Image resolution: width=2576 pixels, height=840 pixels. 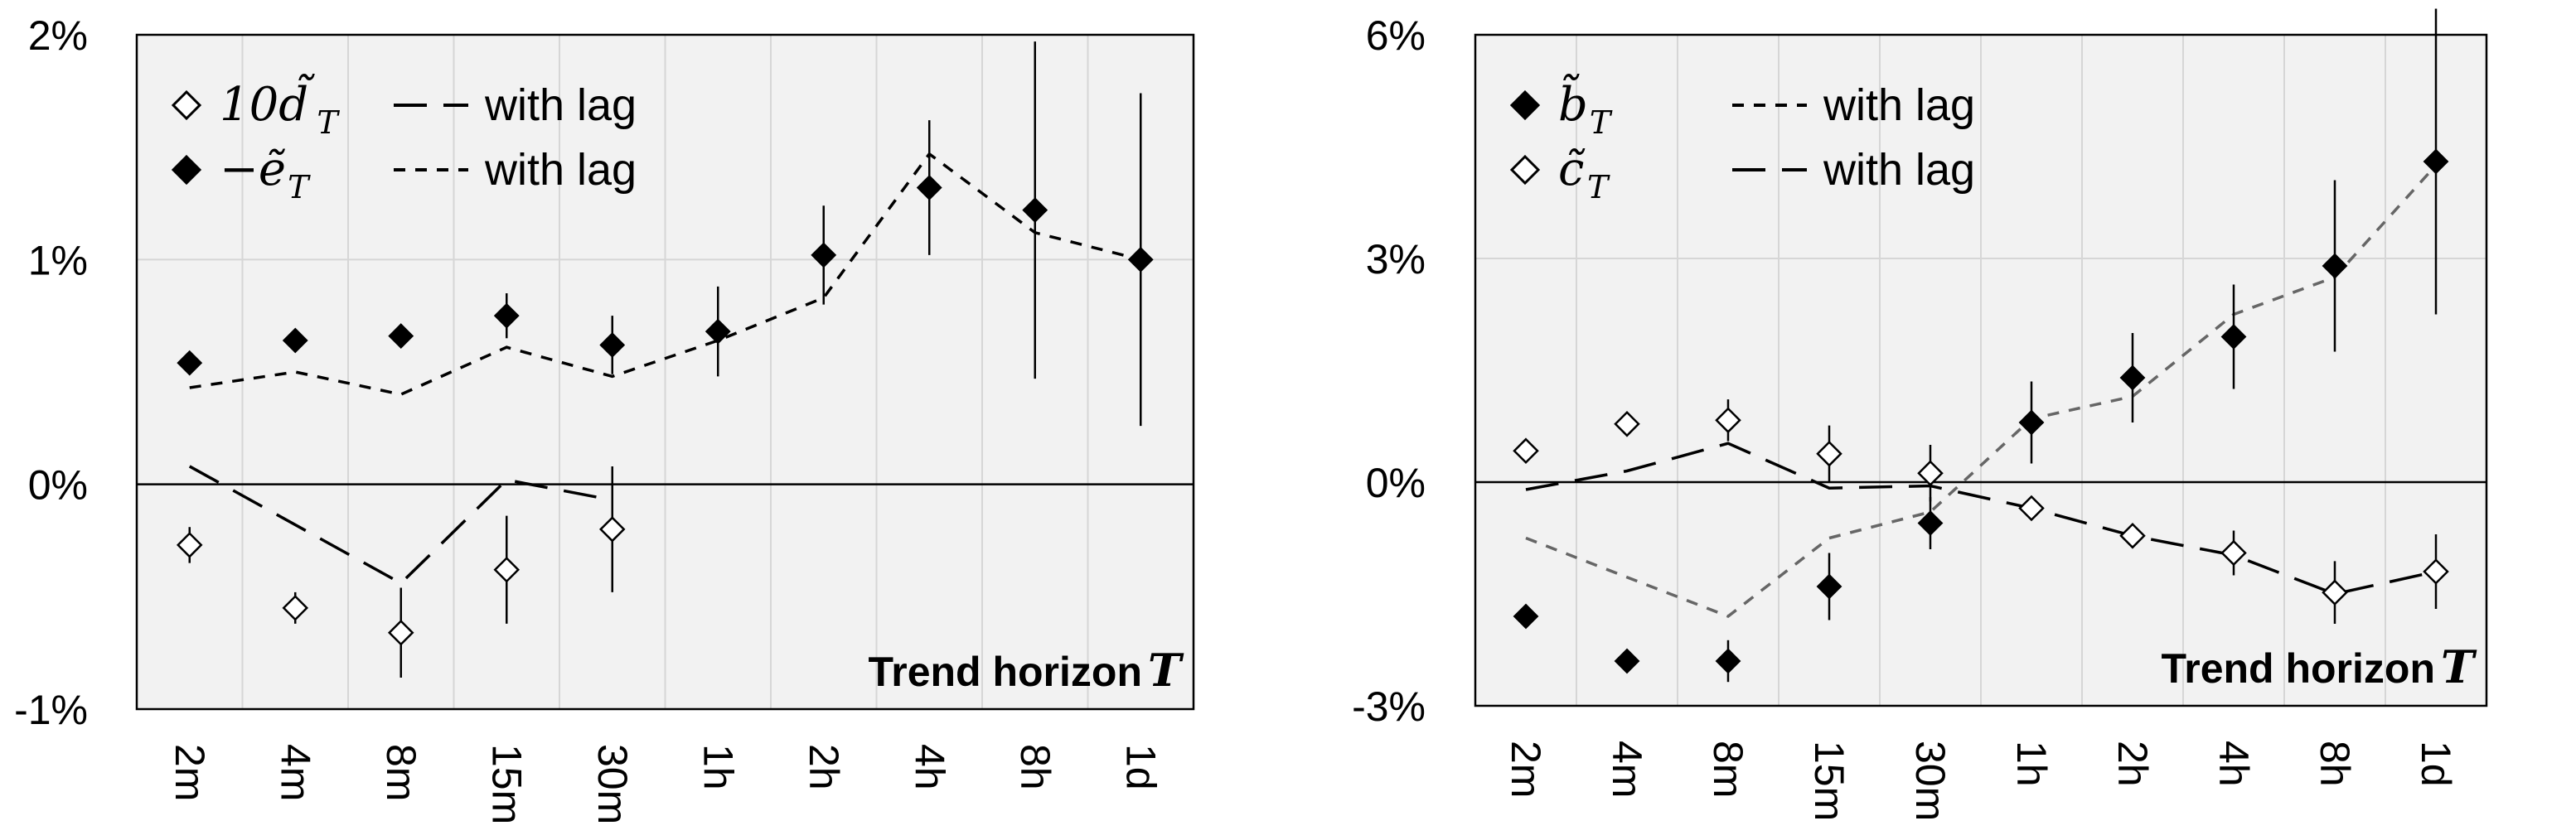 I want to click on legend-symbol: 10d̃, so click(x=267, y=103).